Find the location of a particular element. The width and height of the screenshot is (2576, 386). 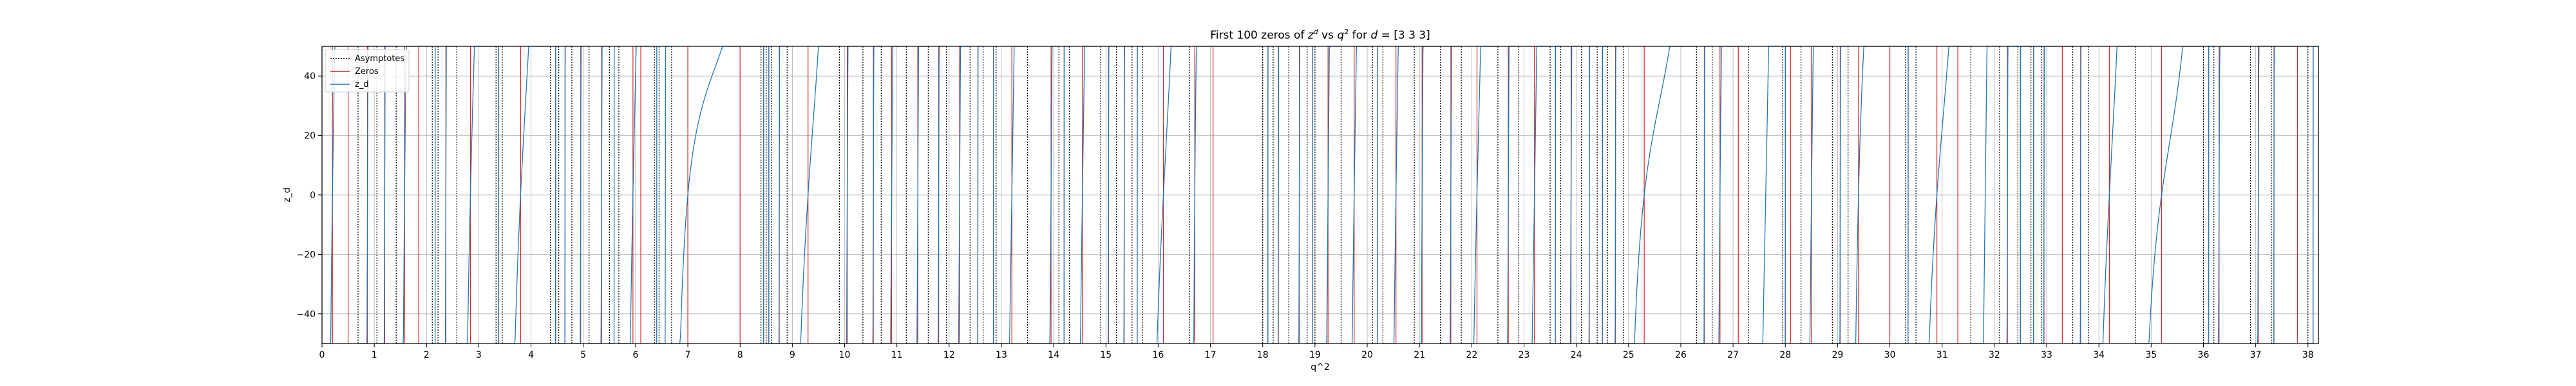

x-tick-label: 10 is located at coordinates (845, 355).